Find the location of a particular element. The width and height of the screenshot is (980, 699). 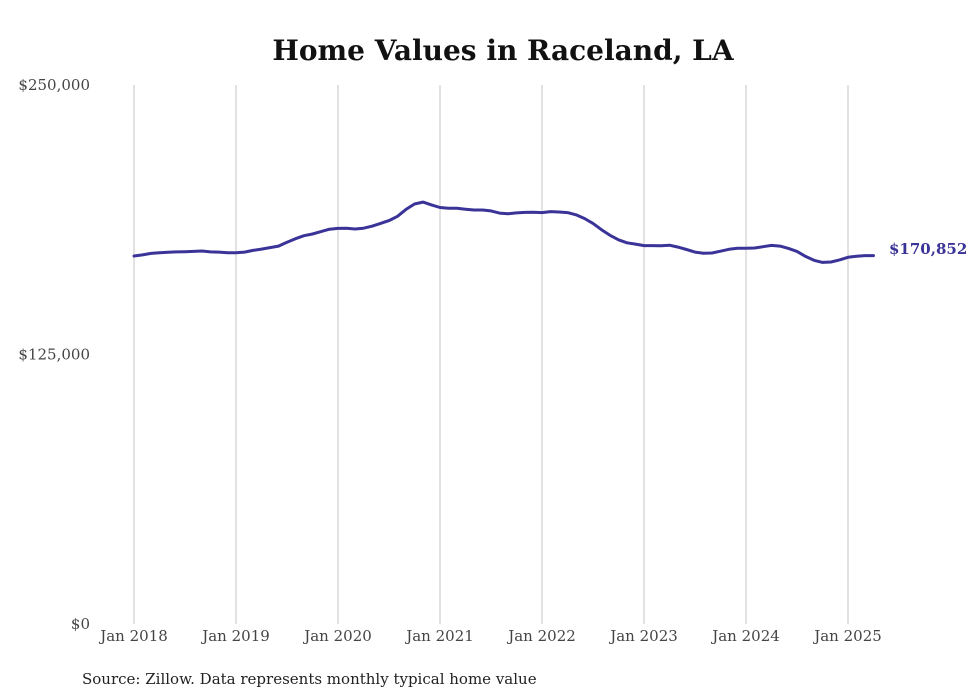

y-axis-ticks: $0 $125,000 $250,000 is located at coordinates (54, 354).